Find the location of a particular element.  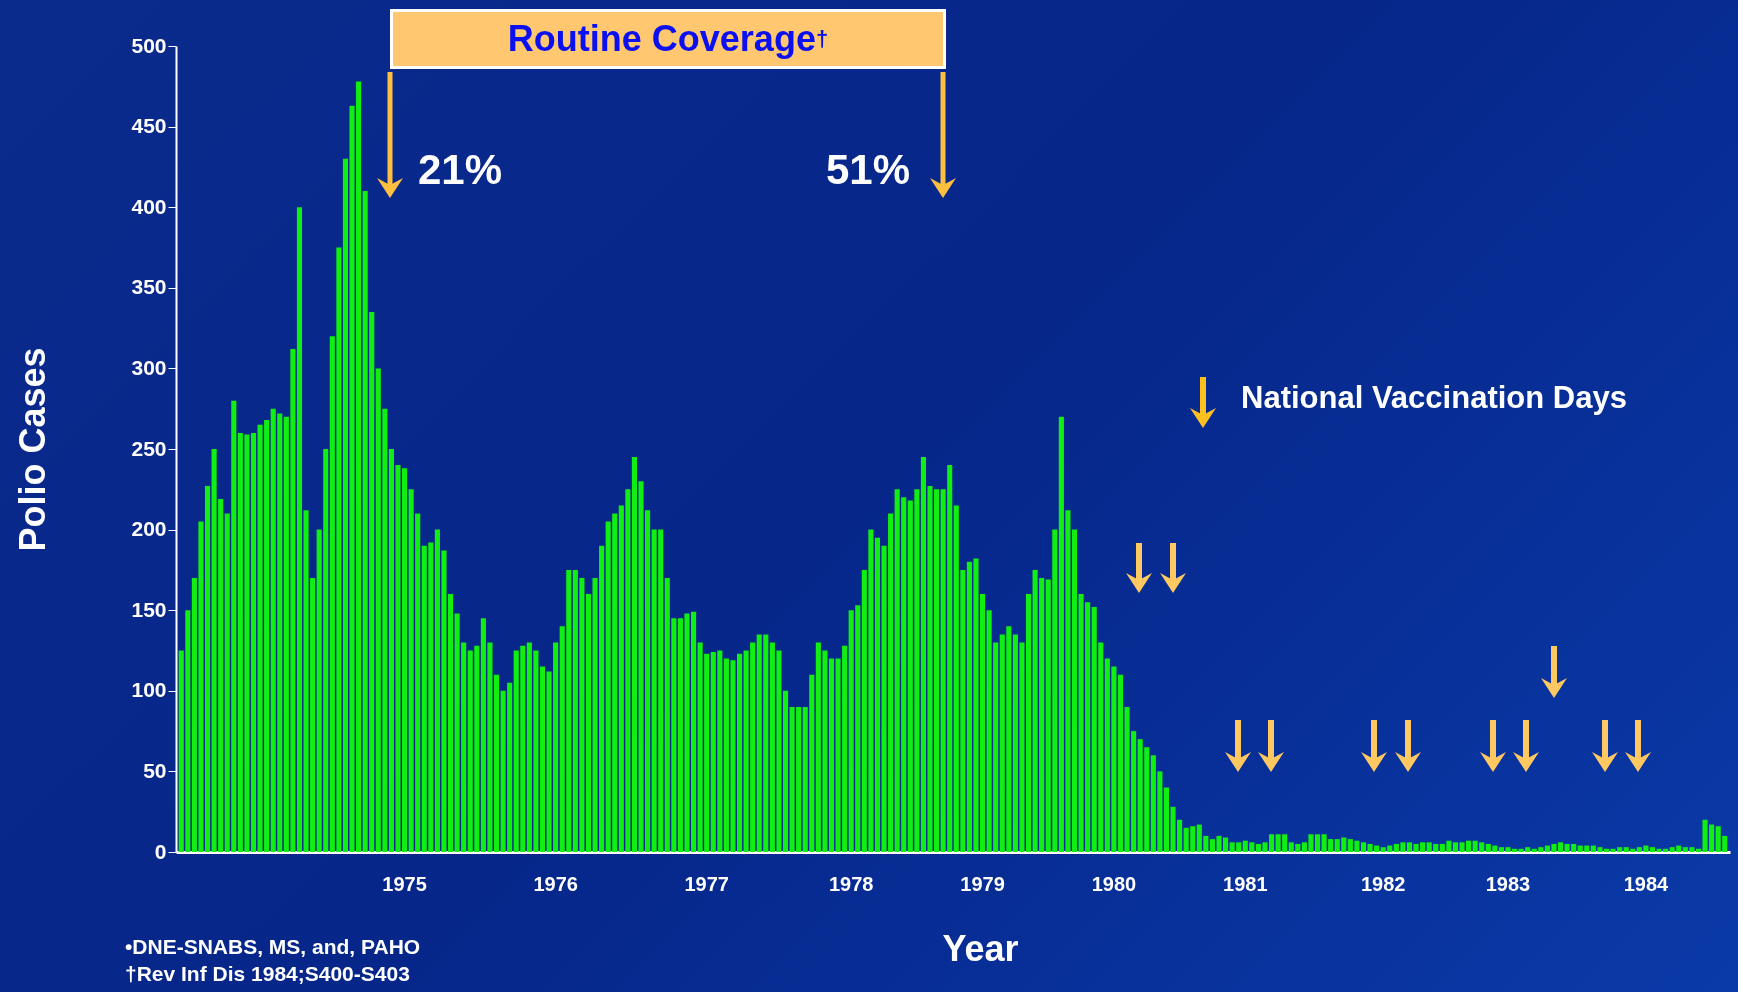

annotation: 21% is located at coordinates (460, 170).